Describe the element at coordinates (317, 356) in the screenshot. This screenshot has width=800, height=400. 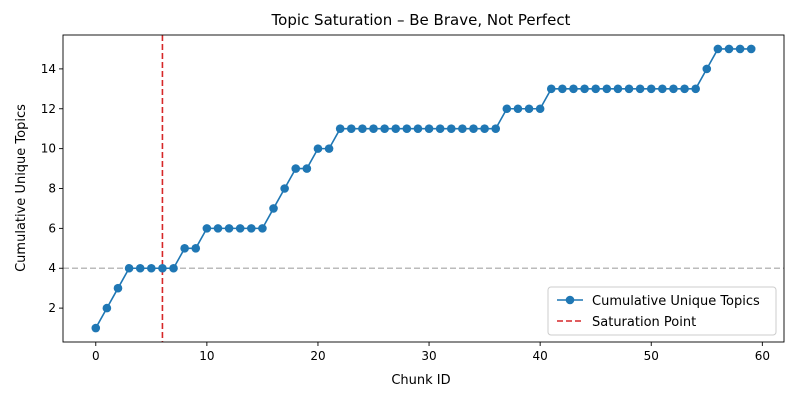
I see `x-tick-label: 20` at that location.